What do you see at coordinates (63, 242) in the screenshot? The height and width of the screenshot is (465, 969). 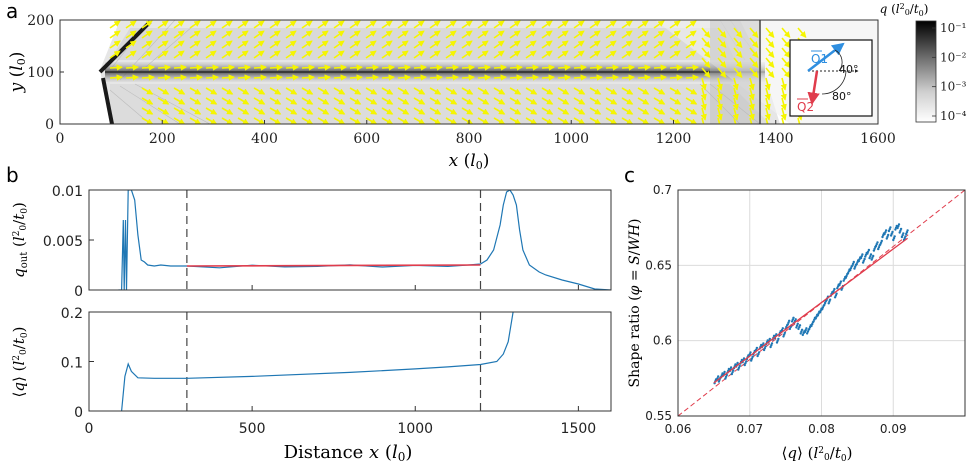 I see `y-tick-label: 0.005` at bounding box center [63, 242].